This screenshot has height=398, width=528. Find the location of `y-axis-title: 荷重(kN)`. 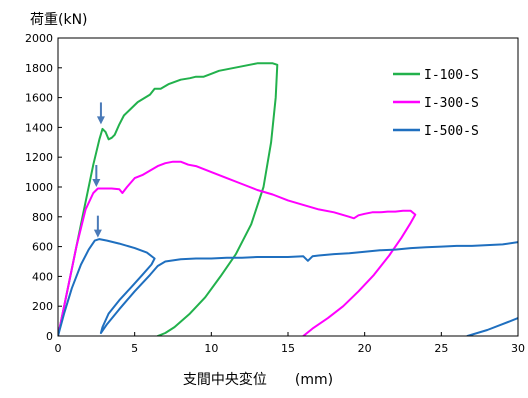

y-axis-title: 荷重(kN) is located at coordinates (59, 20).